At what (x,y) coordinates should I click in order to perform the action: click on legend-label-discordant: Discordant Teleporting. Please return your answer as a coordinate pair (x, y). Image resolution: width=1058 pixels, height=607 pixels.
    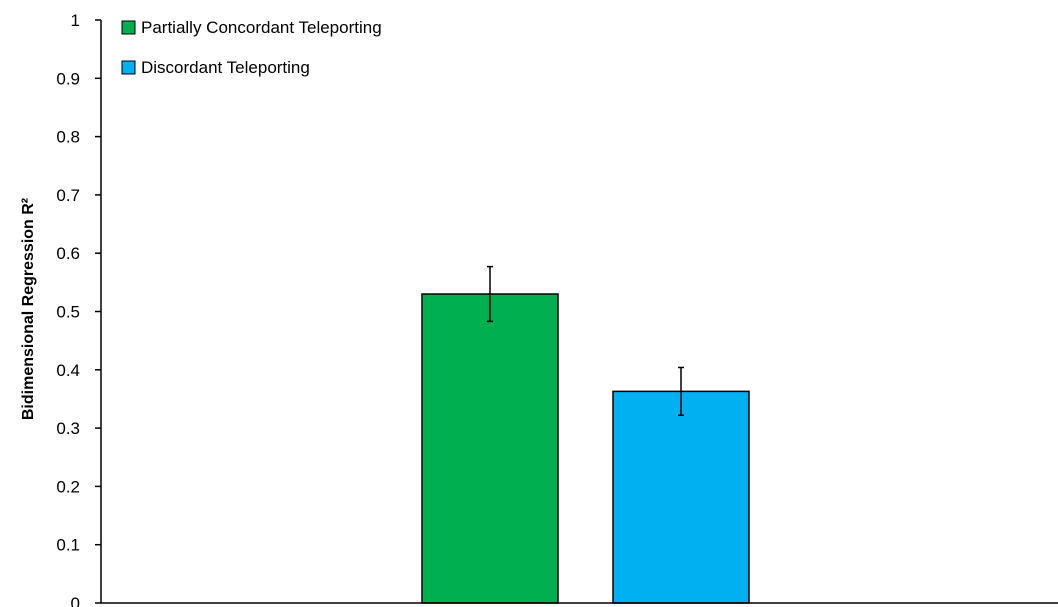
    Looking at the image, I should click on (225, 67).